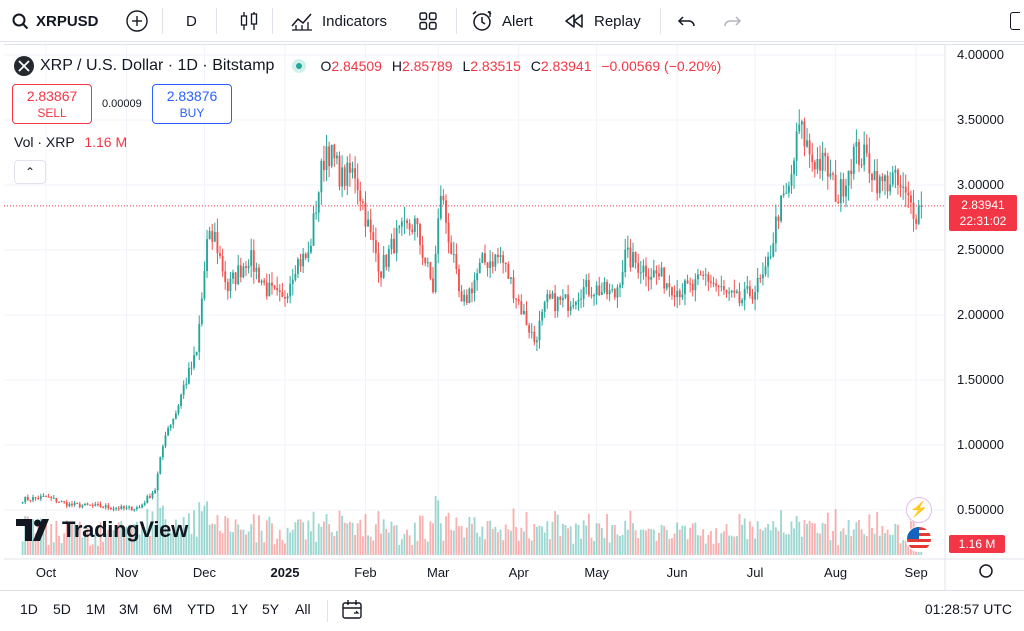 This screenshot has height=631, width=1024. Describe the element at coordinates (29, 609) in the screenshot. I see `range-1d-button: 1D` at that location.